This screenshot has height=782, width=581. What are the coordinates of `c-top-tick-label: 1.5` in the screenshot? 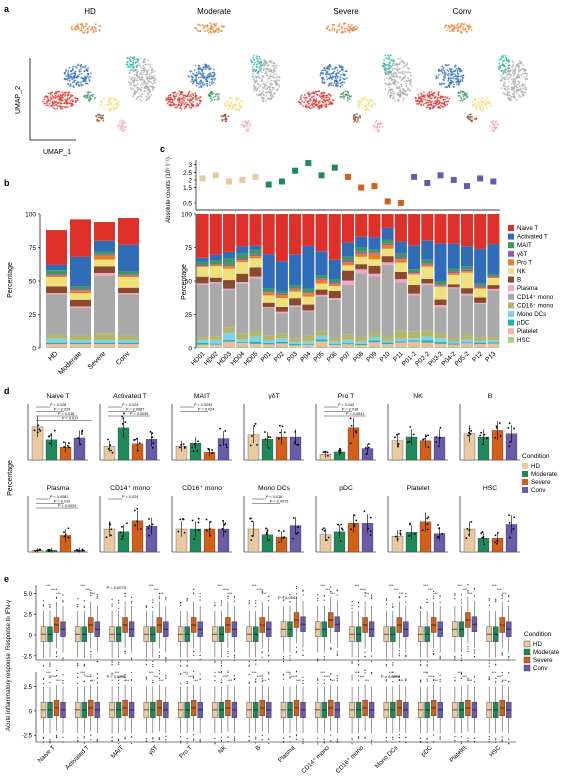 It's located at (187, 188).